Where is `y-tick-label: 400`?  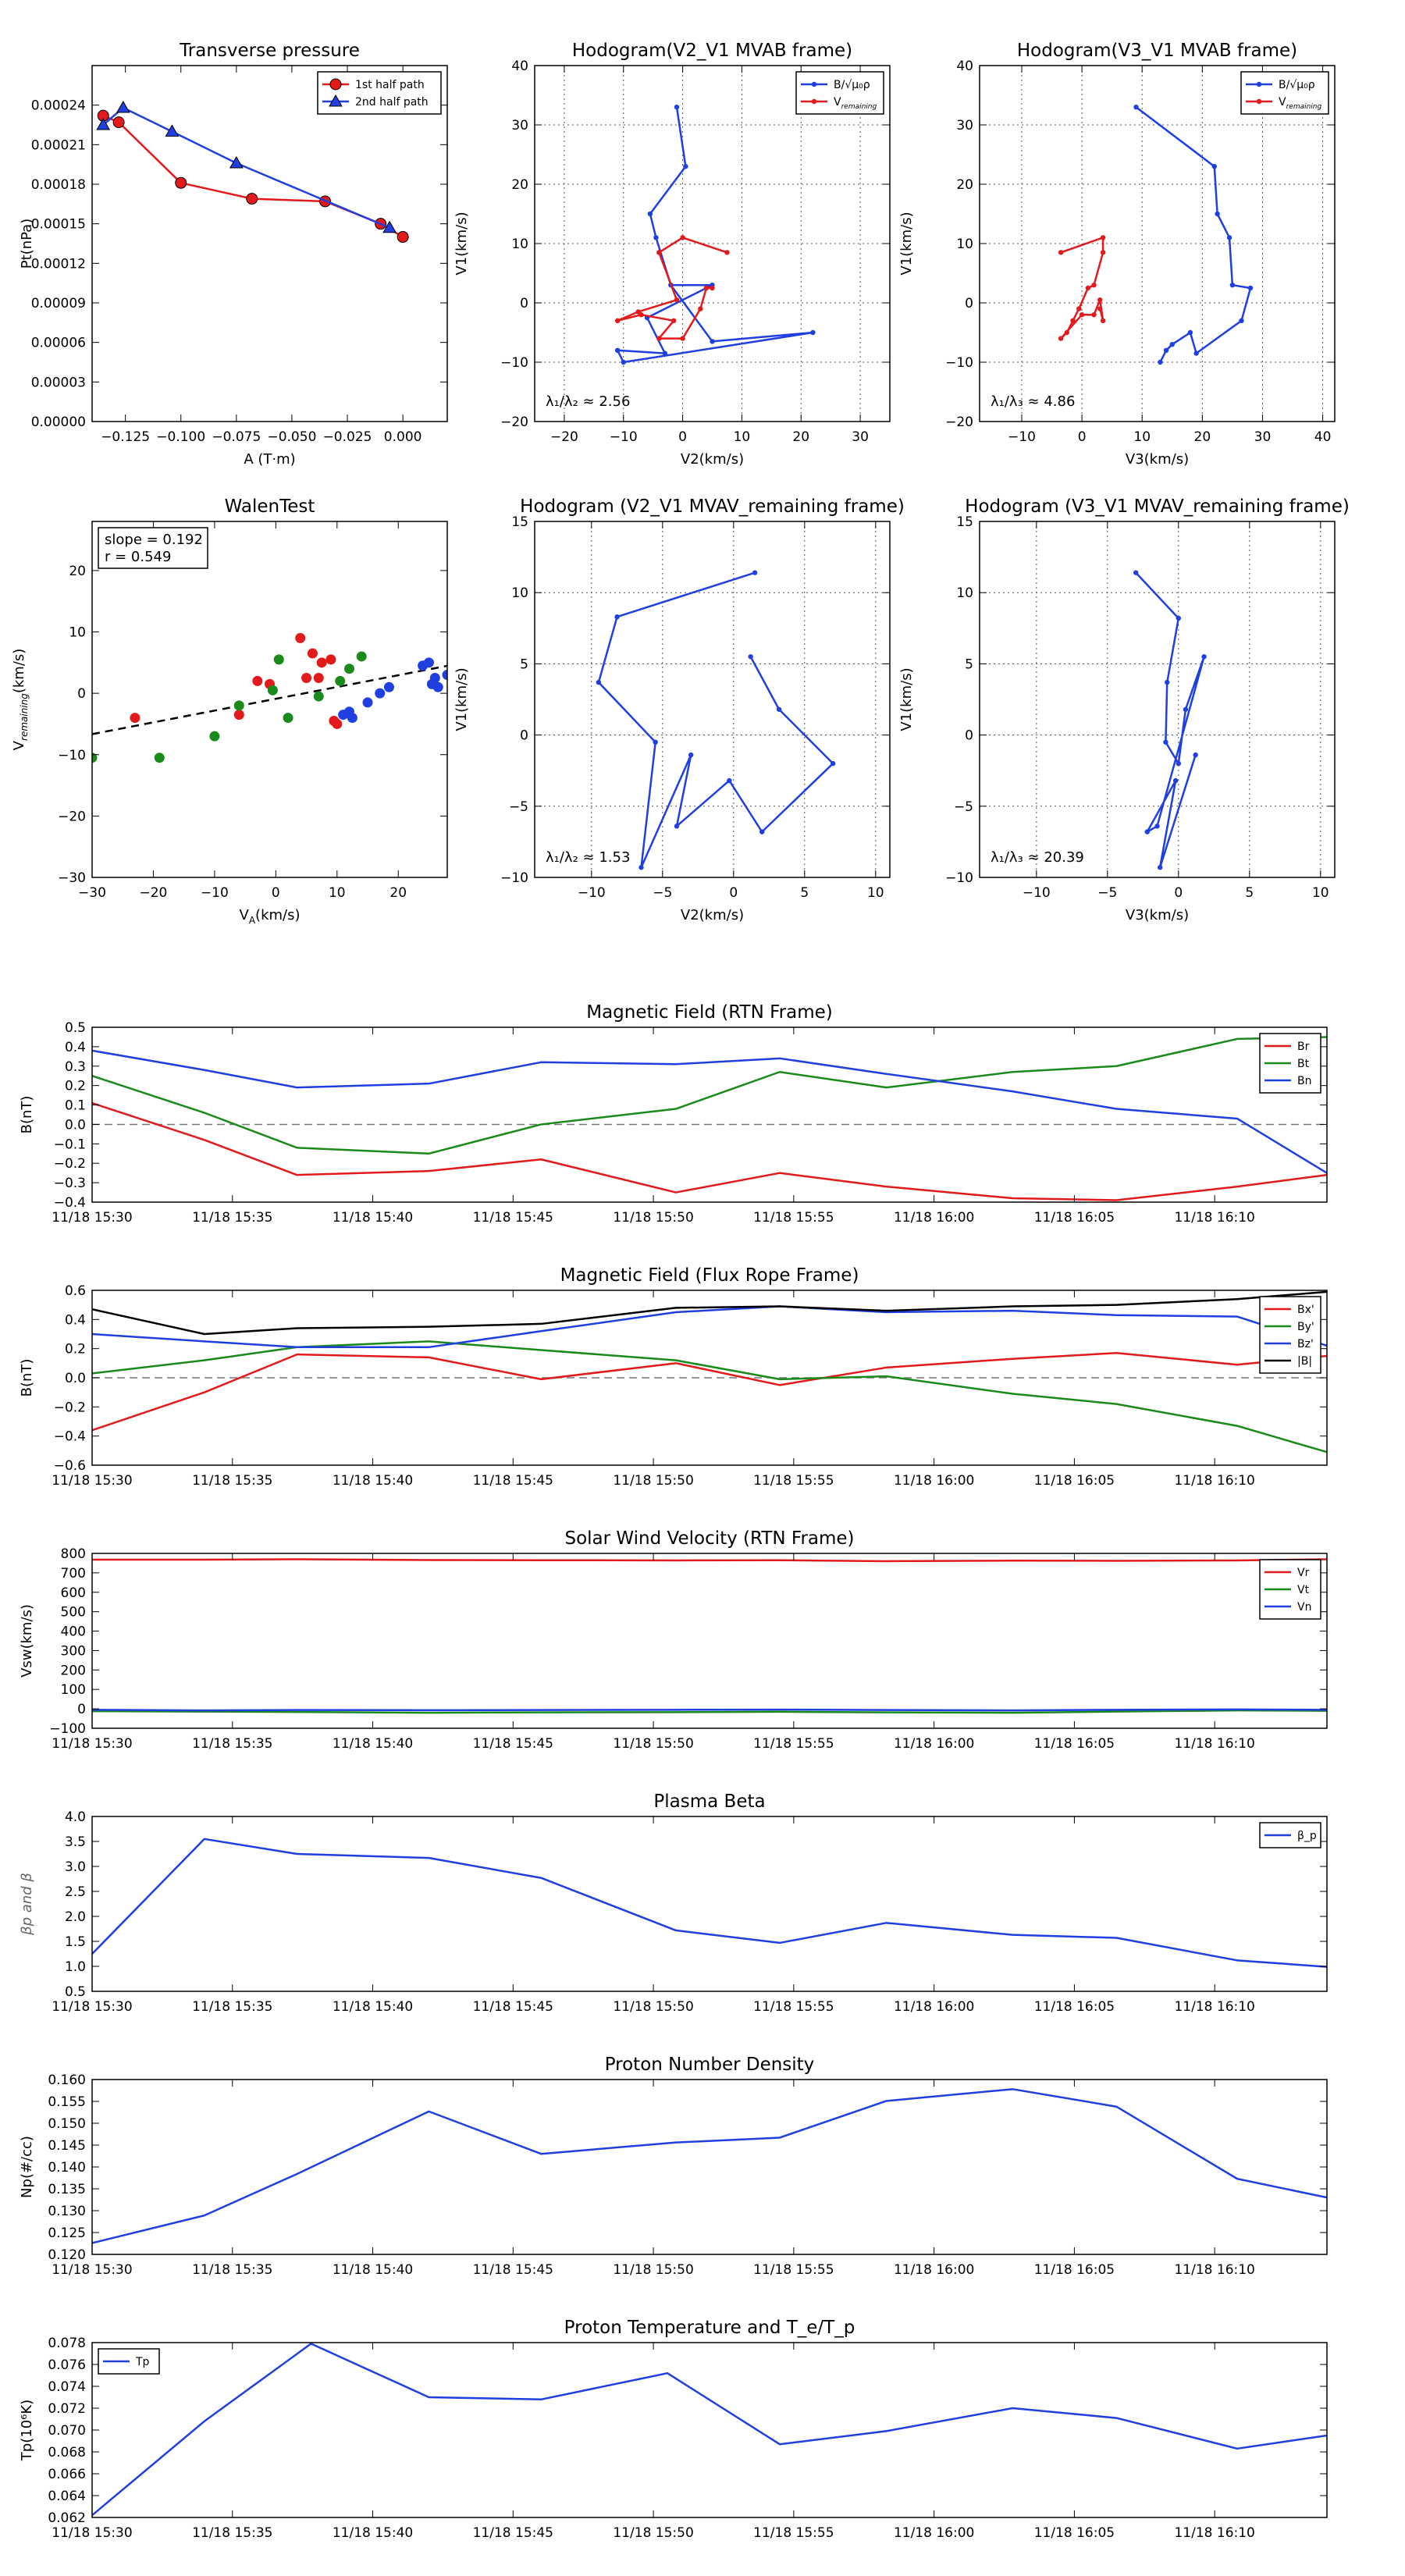 y-tick-label: 400 is located at coordinates (73, 1632).